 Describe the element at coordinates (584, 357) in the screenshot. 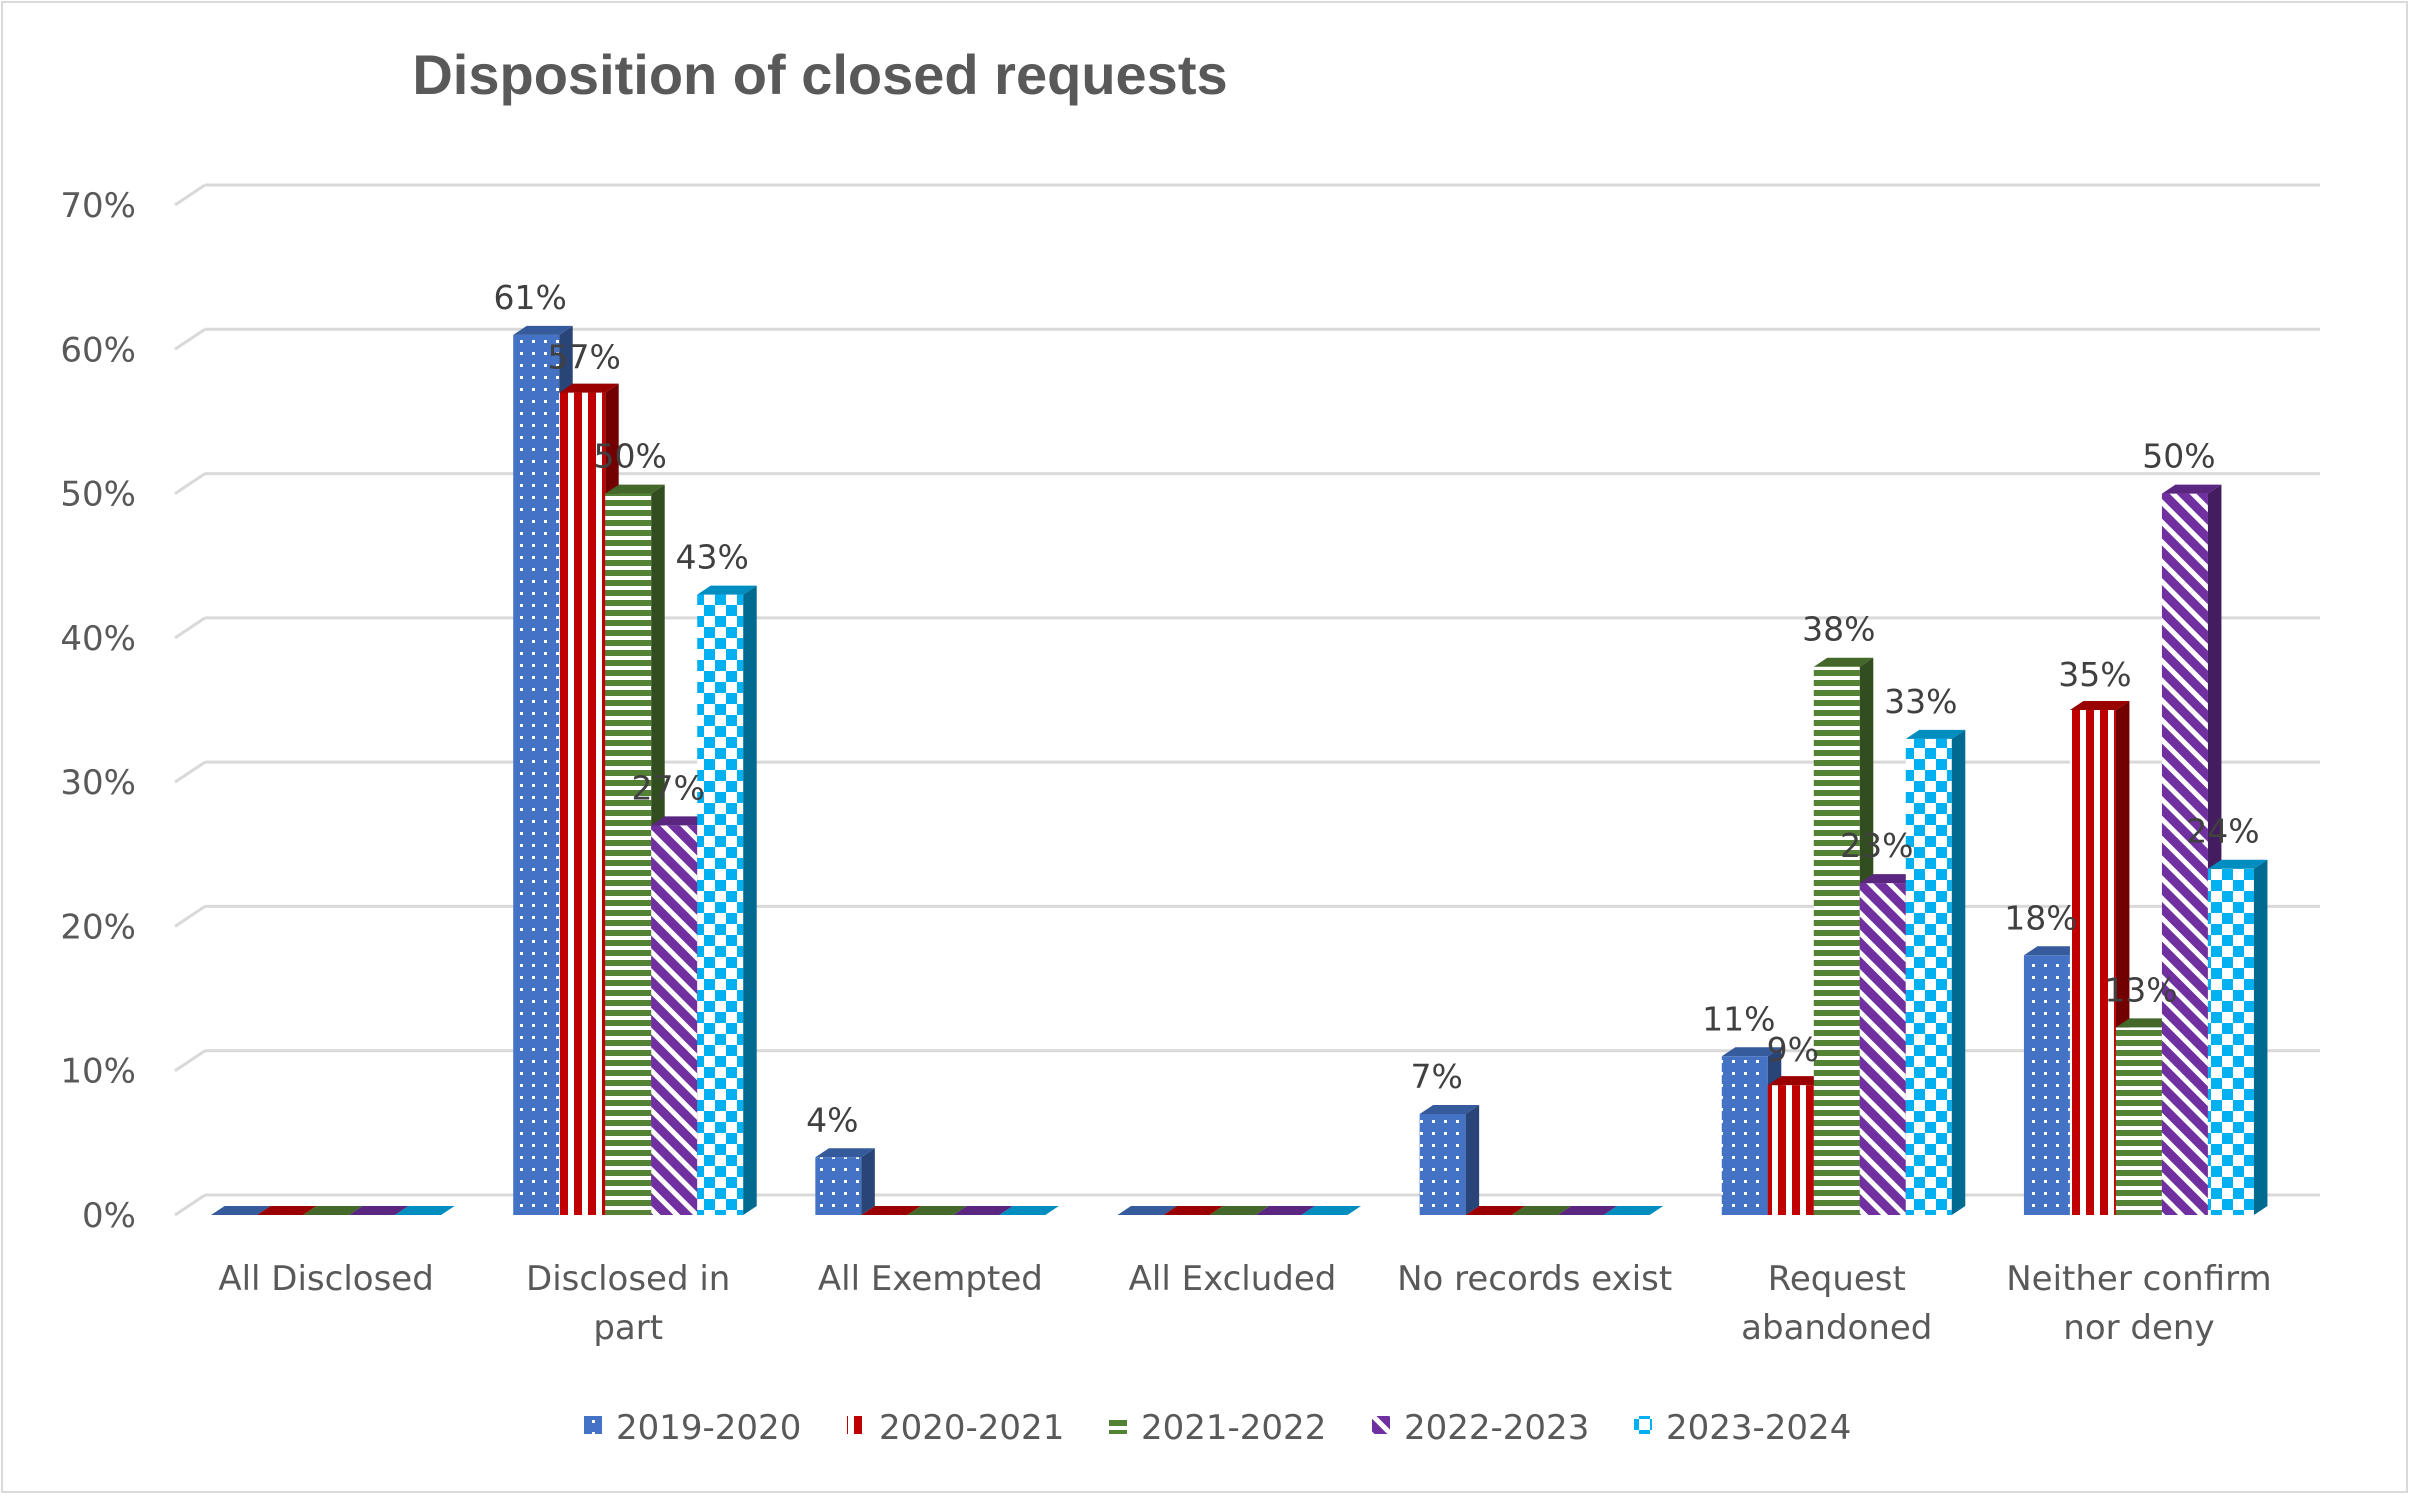

I see `data-label: 57%` at that location.